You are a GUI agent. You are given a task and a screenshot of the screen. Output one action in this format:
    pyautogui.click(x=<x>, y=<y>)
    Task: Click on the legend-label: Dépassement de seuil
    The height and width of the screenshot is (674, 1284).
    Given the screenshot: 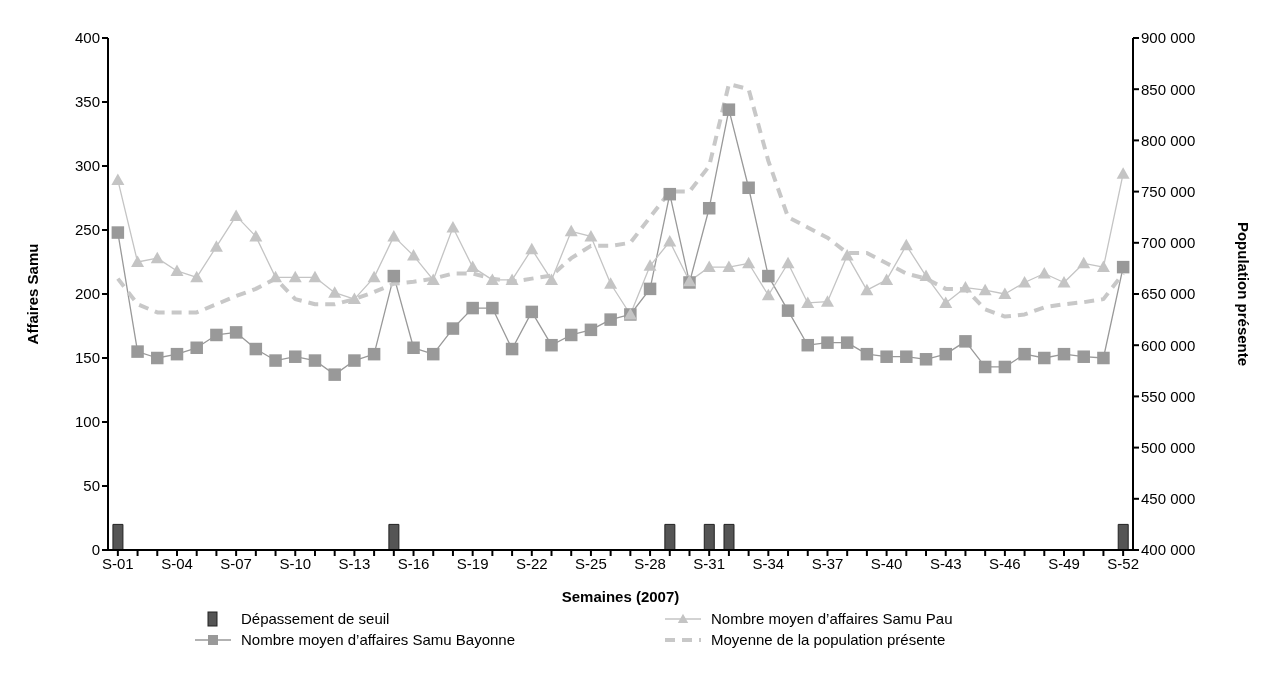 What is the action you would take?
    pyautogui.click(x=315, y=618)
    